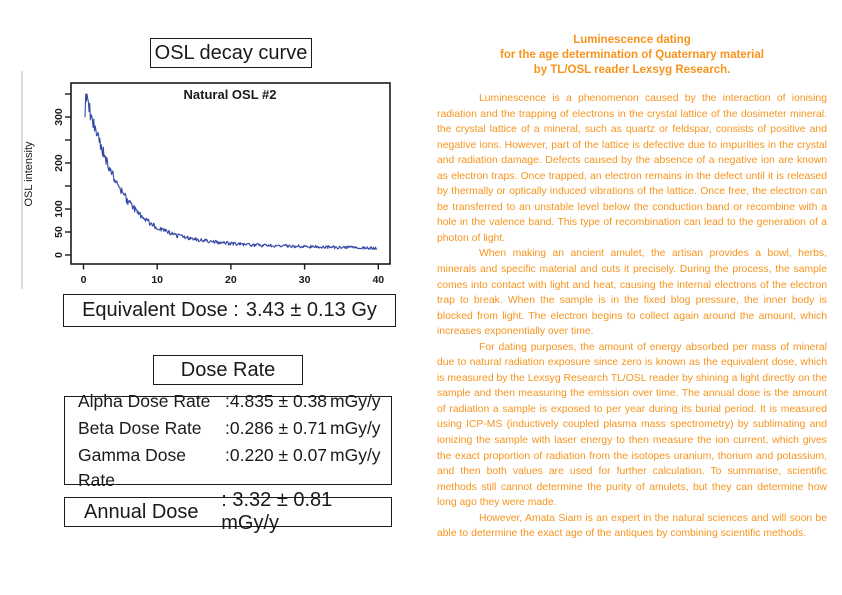 The width and height of the screenshot is (842, 595). Describe the element at coordinates (229, 468) in the screenshot. I see `table-row-gamma-dose-rate: Gamma Dose Rate :0.220 ± 0.07 mGy/y` at that location.